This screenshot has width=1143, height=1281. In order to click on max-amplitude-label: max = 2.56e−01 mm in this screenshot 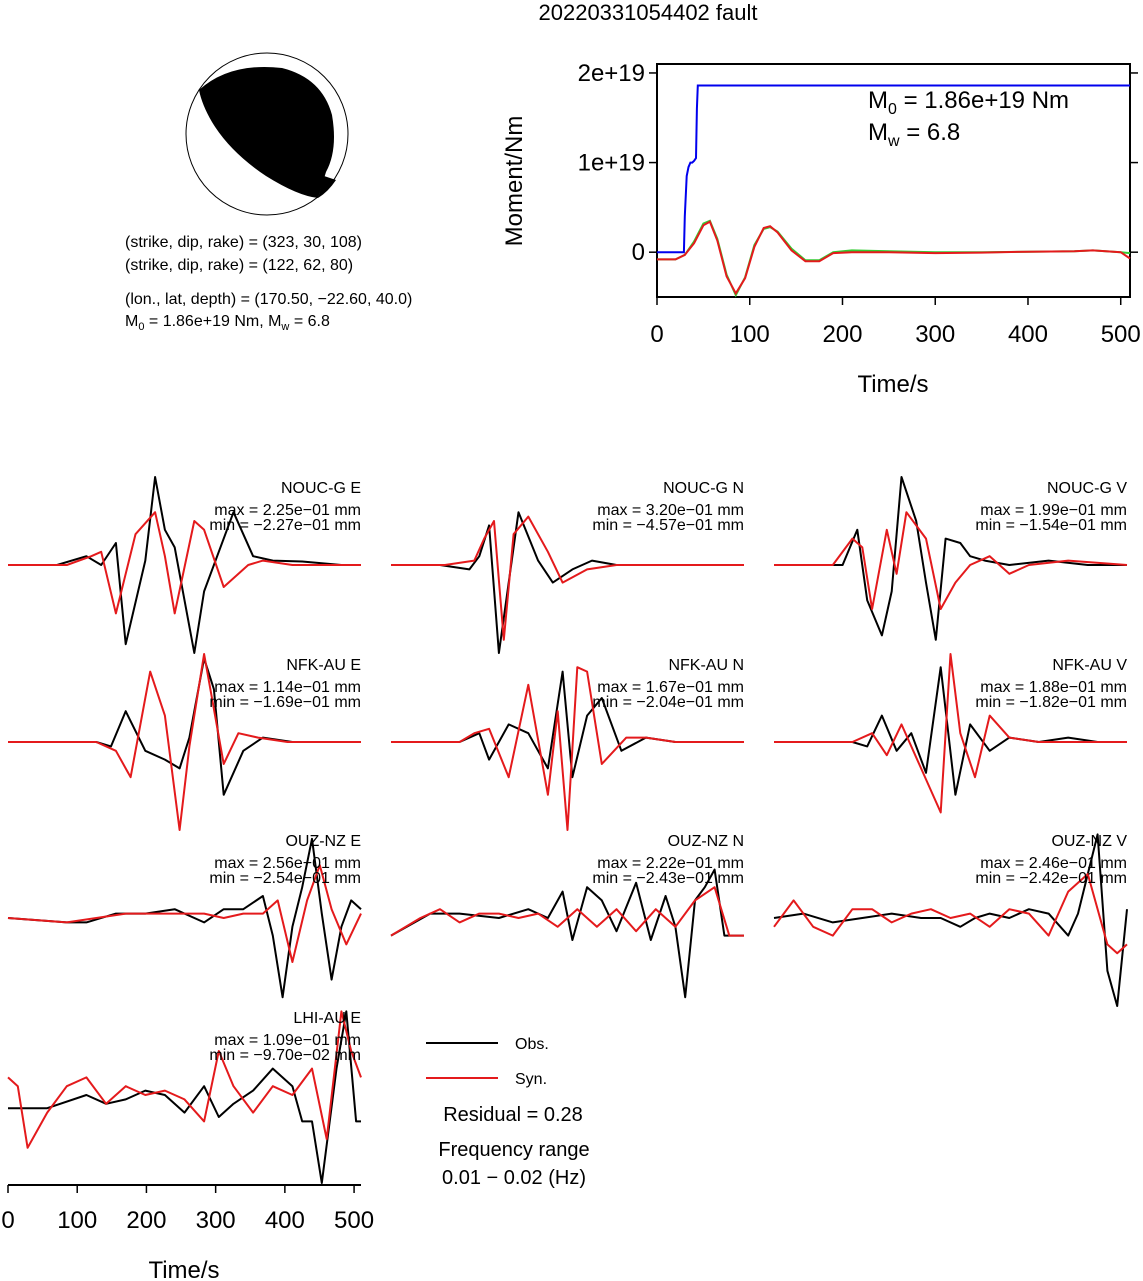, I will do `click(287, 863)`.